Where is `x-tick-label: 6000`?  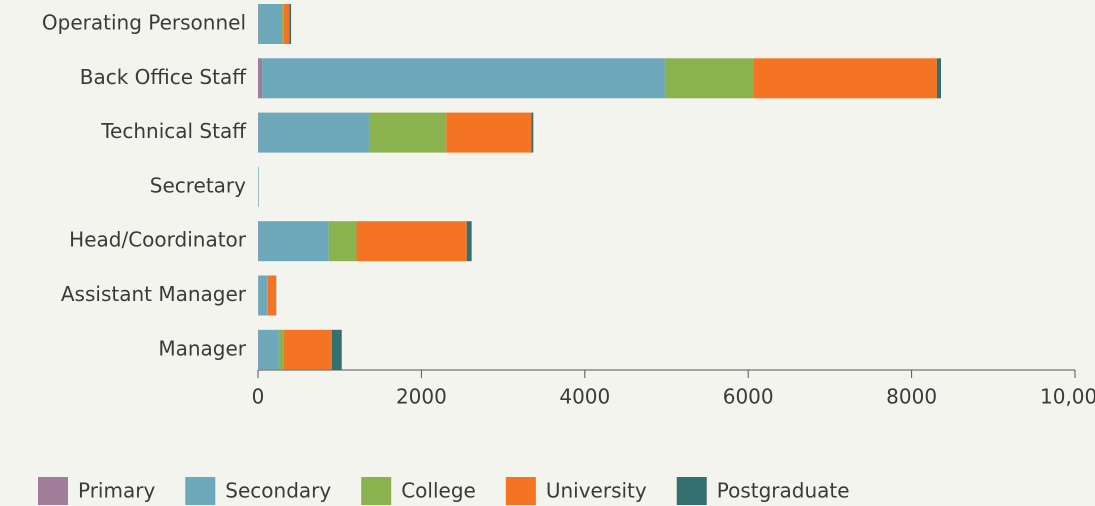
x-tick-label: 6000 is located at coordinates (748, 397).